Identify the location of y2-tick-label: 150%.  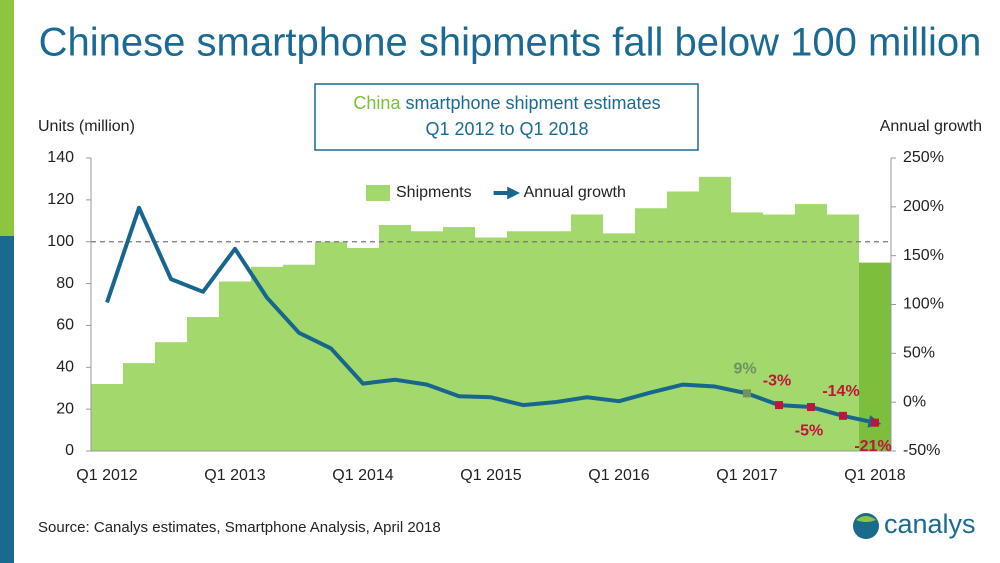
(923, 255).